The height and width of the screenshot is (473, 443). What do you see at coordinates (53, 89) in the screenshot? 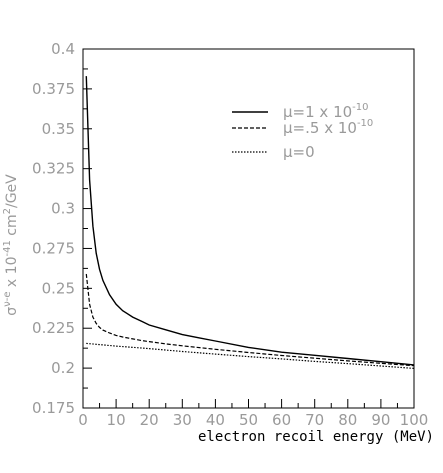
I see `y-tick-label: 0.375` at bounding box center [53, 89].